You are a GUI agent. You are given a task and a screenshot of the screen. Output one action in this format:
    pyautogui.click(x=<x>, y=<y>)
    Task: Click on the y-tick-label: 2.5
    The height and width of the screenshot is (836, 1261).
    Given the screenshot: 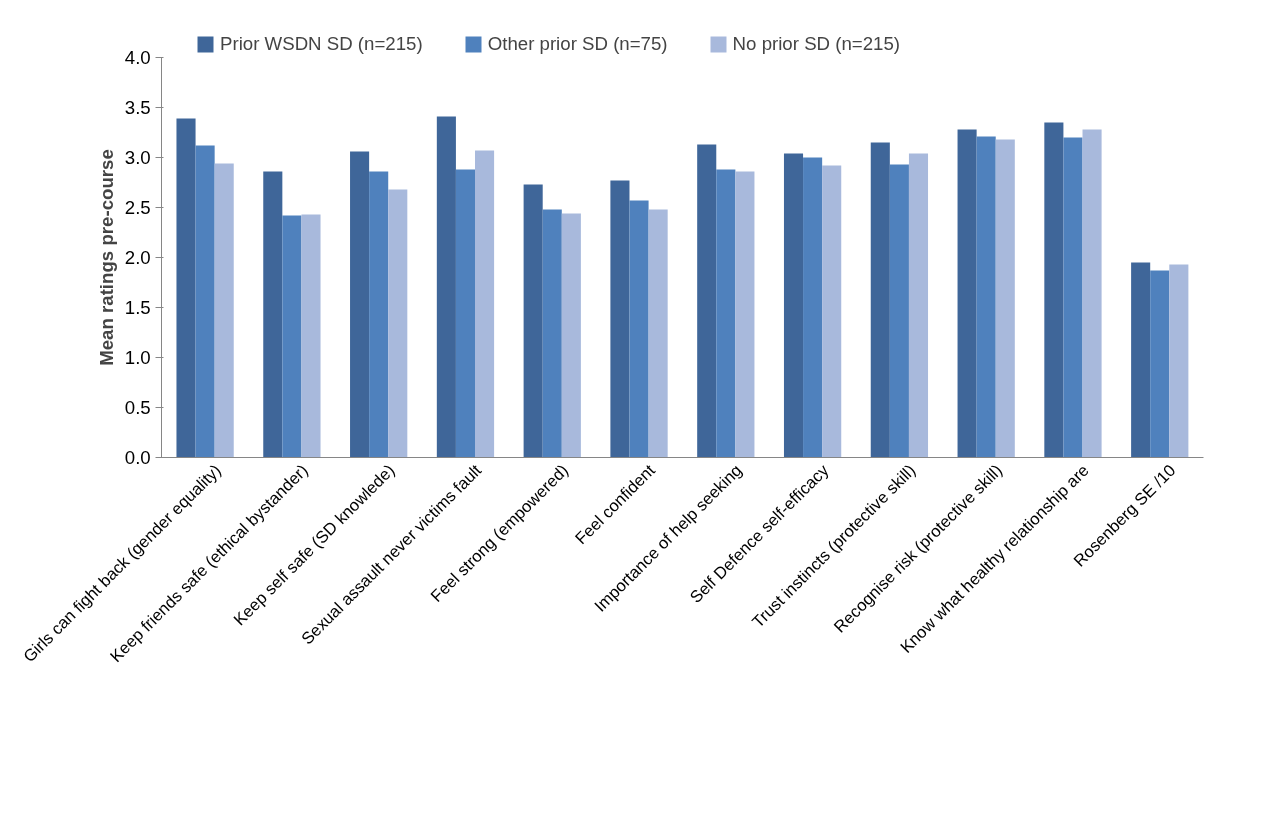 What is the action you would take?
    pyautogui.click(x=137, y=207)
    